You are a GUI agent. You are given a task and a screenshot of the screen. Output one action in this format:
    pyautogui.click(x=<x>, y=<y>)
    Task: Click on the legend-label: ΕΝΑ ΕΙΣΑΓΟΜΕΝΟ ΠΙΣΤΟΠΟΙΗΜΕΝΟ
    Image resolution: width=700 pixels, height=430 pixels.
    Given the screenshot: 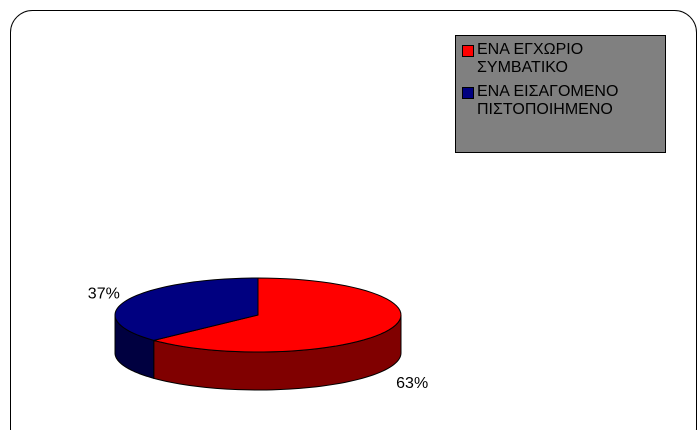 What is the action you would take?
    pyautogui.click(x=548, y=100)
    